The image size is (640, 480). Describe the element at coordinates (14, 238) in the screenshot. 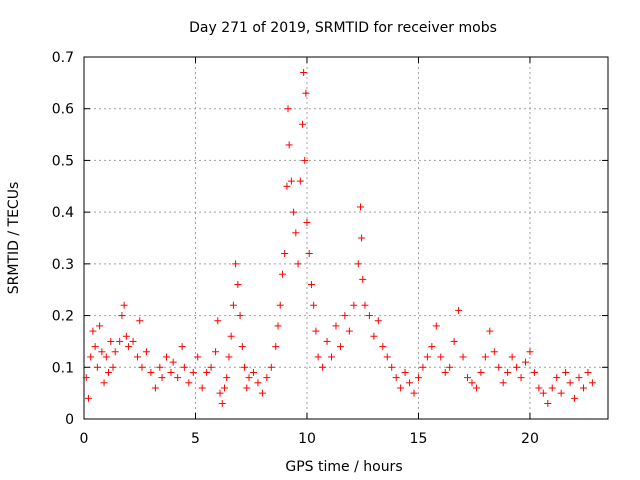

I see `y-axis-label: SRMTID / TECUs` at that location.